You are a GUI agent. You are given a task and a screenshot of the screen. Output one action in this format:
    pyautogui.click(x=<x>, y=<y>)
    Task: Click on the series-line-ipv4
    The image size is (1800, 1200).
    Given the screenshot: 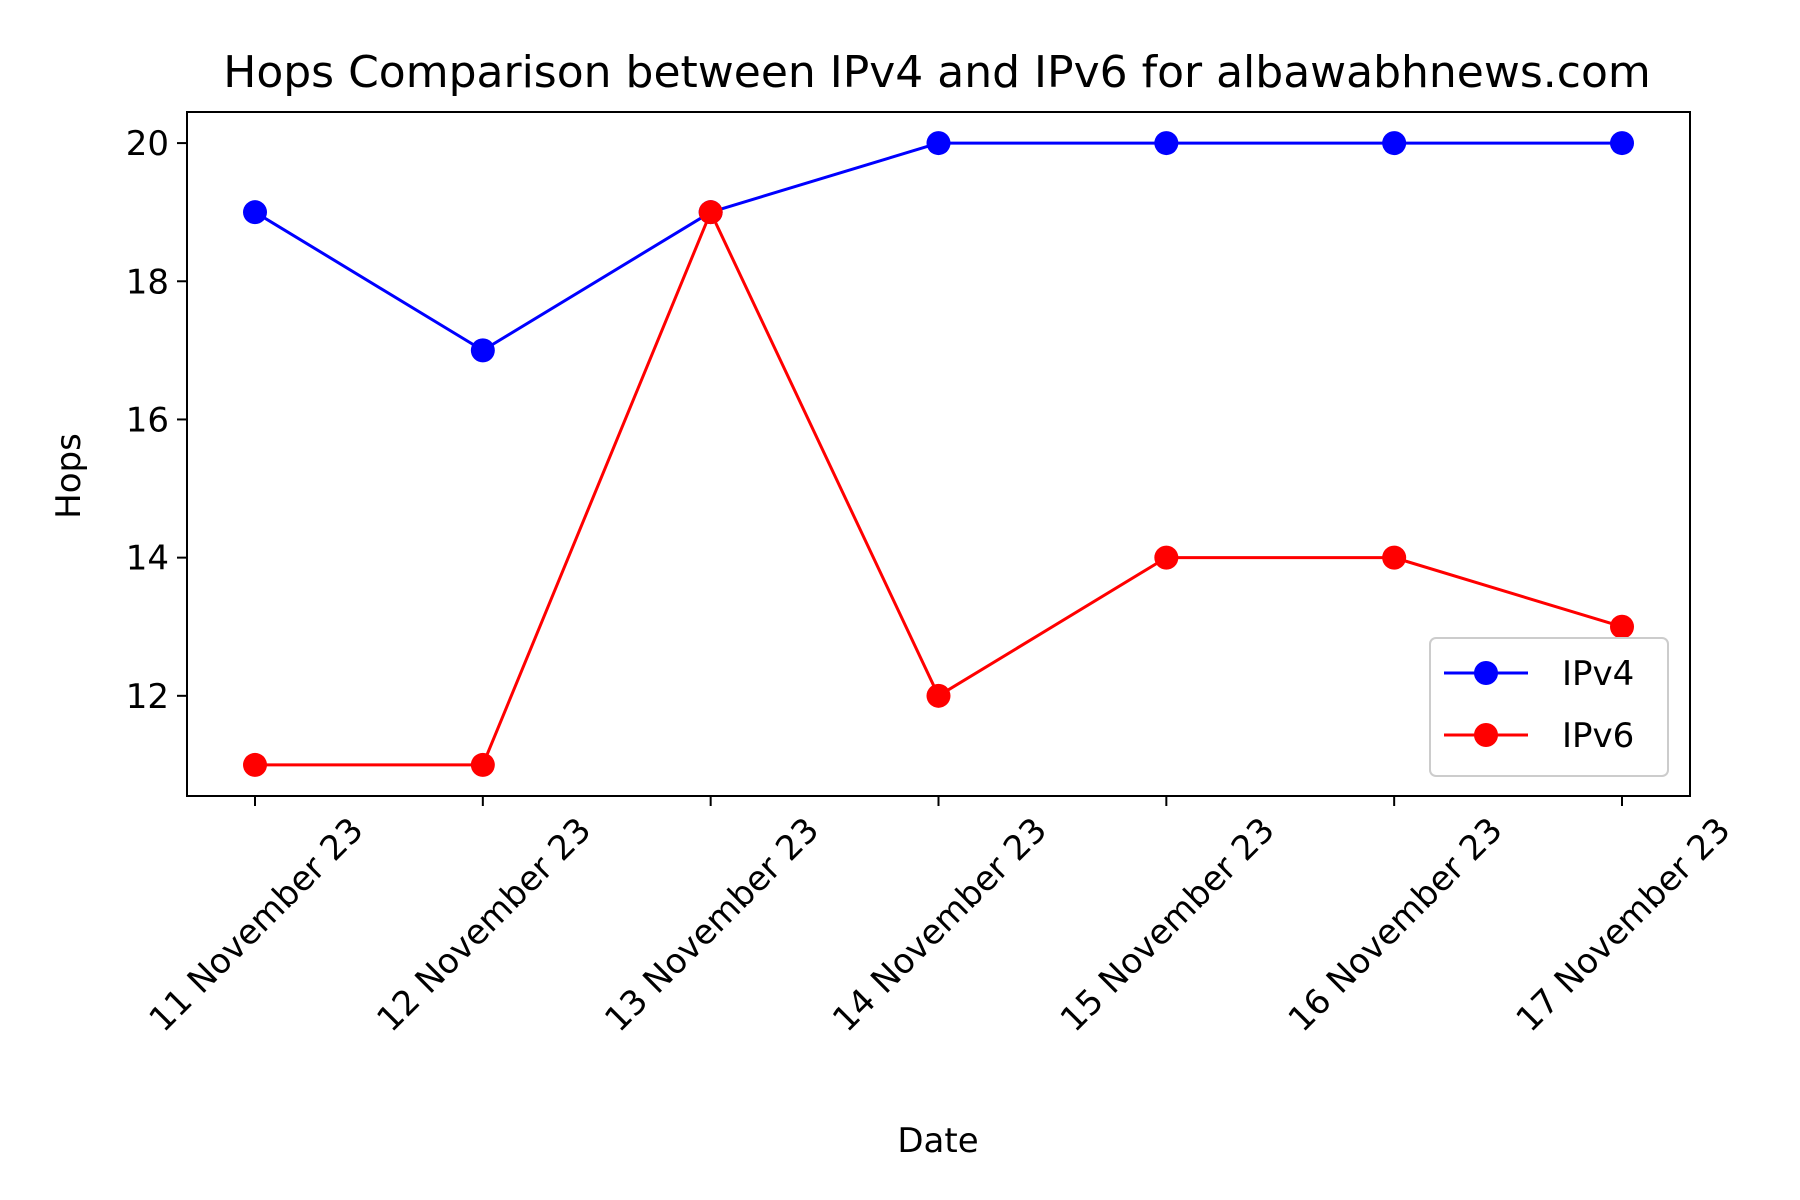 What is the action you would take?
    pyautogui.click(x=938, y=246)
    